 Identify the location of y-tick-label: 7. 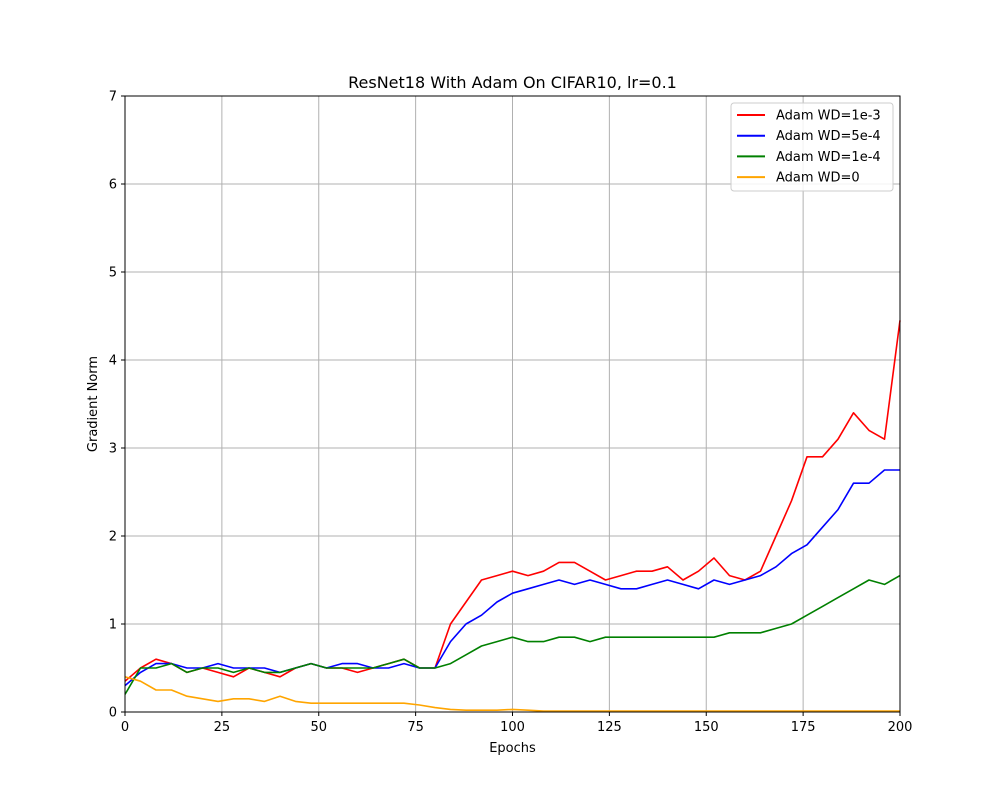
(113, 97).